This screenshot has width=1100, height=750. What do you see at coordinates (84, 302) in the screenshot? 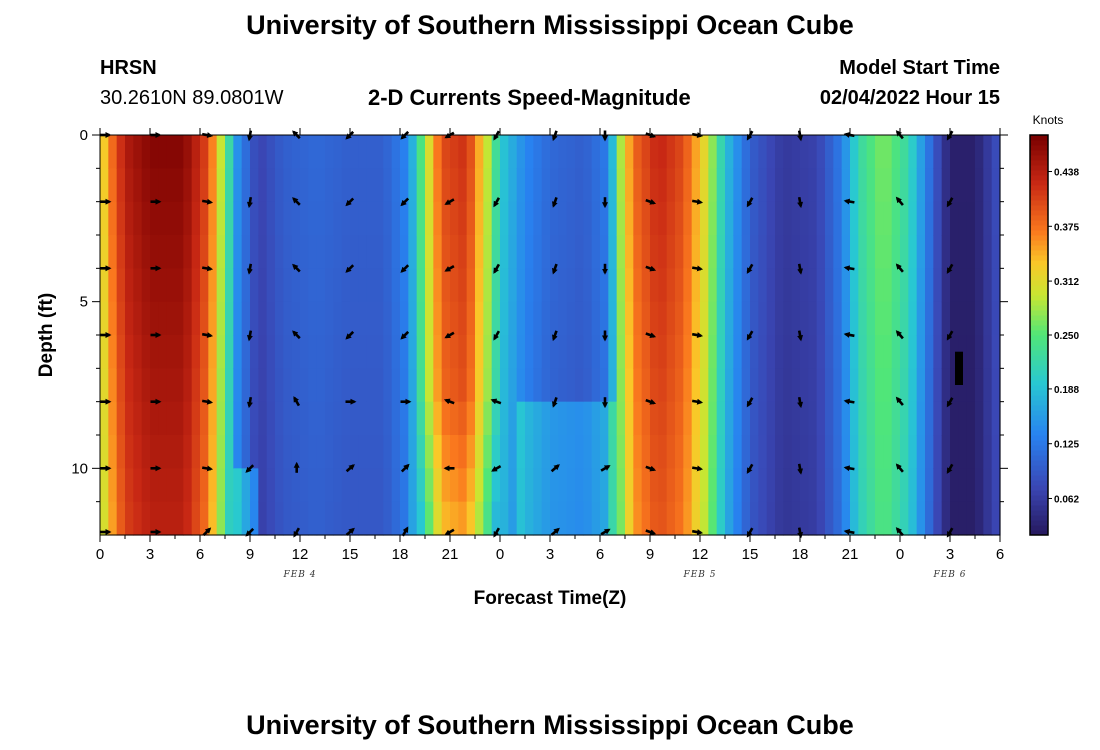
I see `y-tick-label: 5` at bounding box center [84, 302].